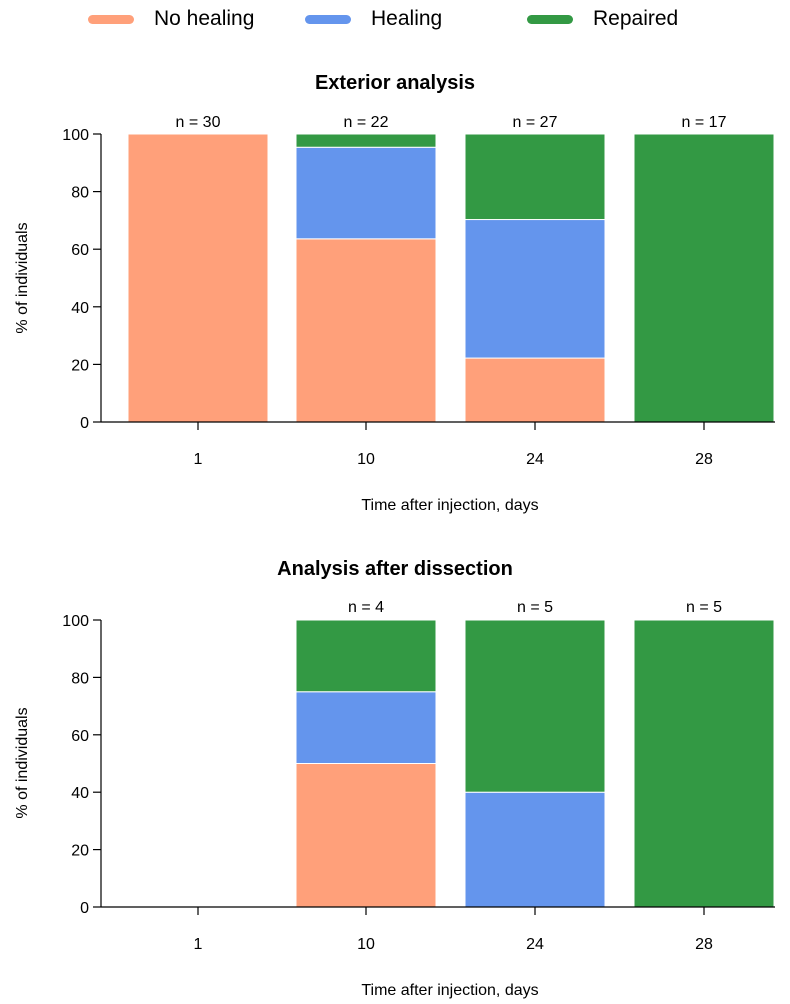 Image resolution: width=790 pixels, height=1004 pixels. I want to click on n-label: n = 30, so click(198, 122).